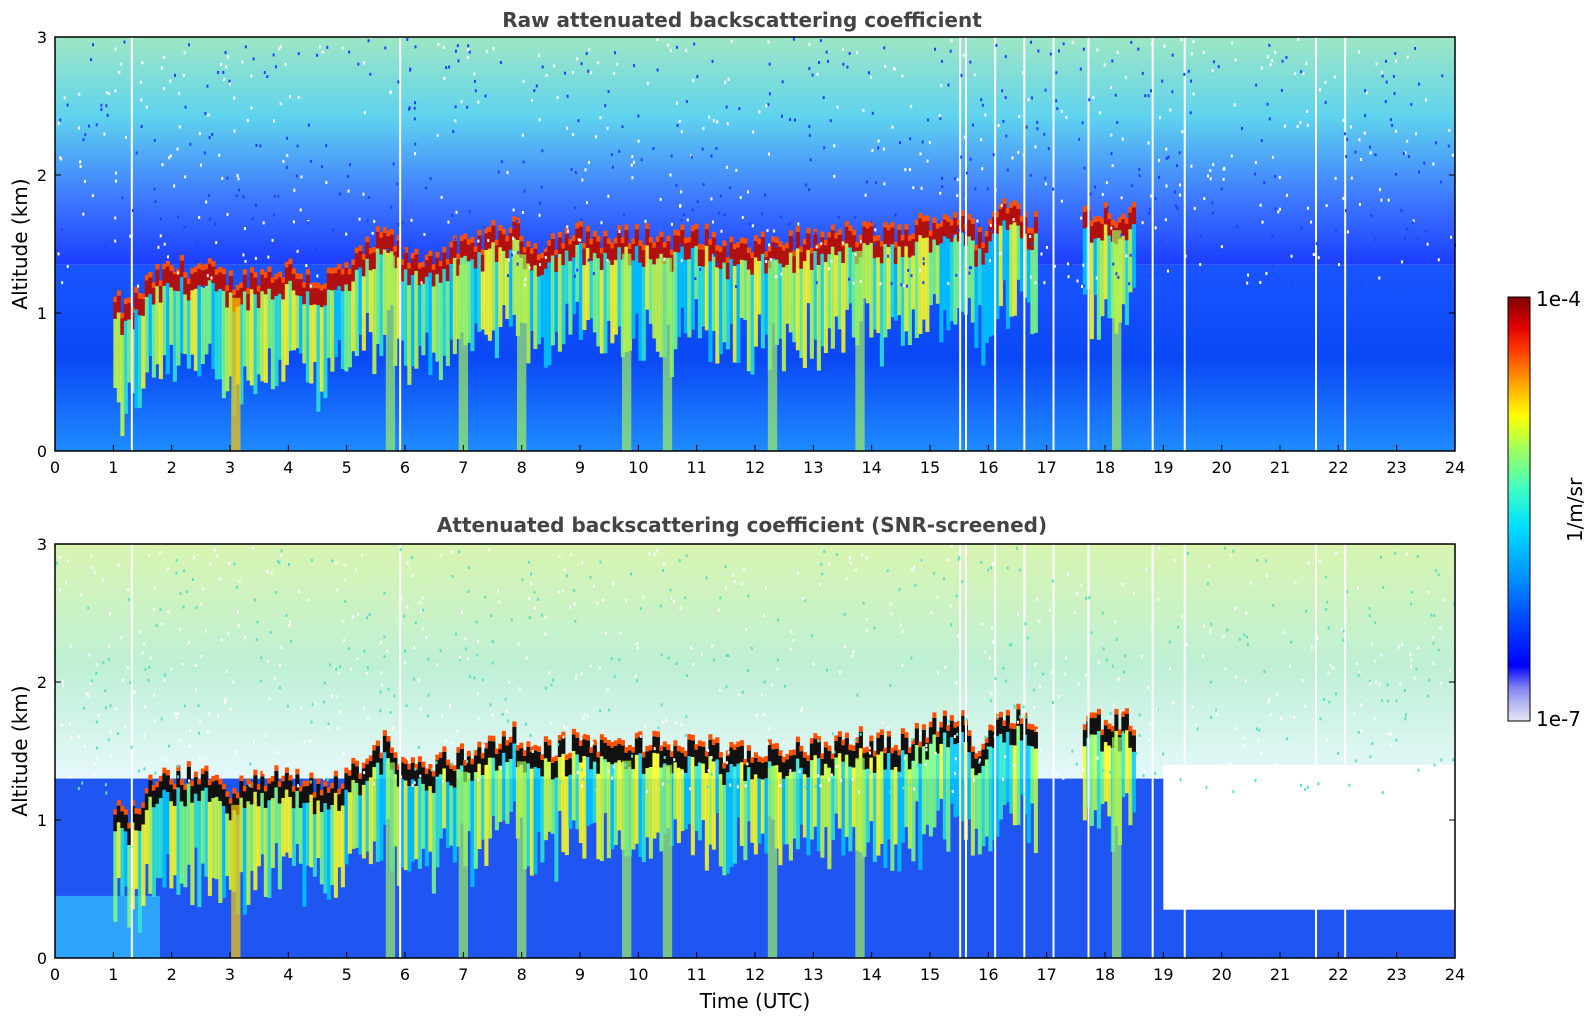 Image resolution: width=1595 pixels, height=1020 pixels. What do you see at coordinates (755, 974) in the screenshot?
I see `x-tick-label: 12` at bounding box center [755, 974].